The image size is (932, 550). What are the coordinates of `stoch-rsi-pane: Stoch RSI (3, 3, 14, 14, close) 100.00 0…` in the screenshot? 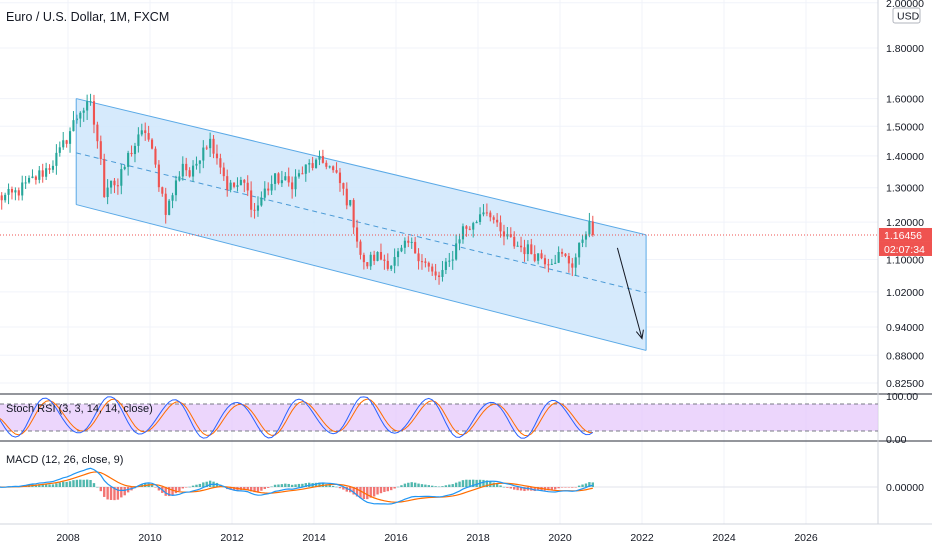 It's located at (459, 418).